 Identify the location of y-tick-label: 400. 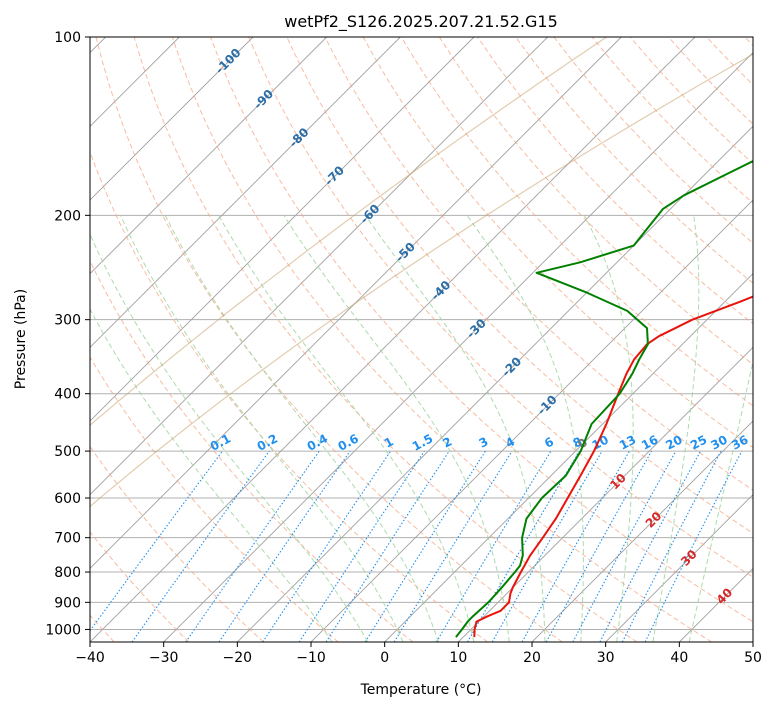
(67, 395).